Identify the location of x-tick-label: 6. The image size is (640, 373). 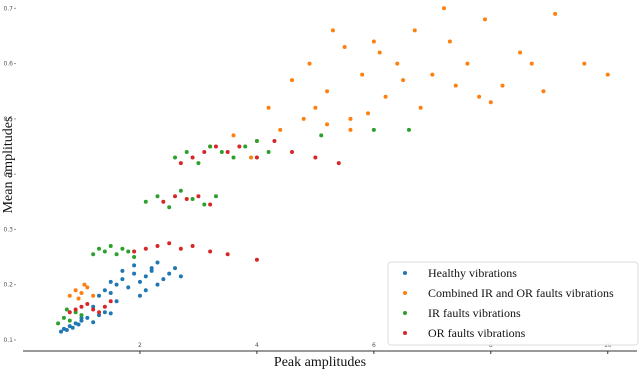
(374, 345).